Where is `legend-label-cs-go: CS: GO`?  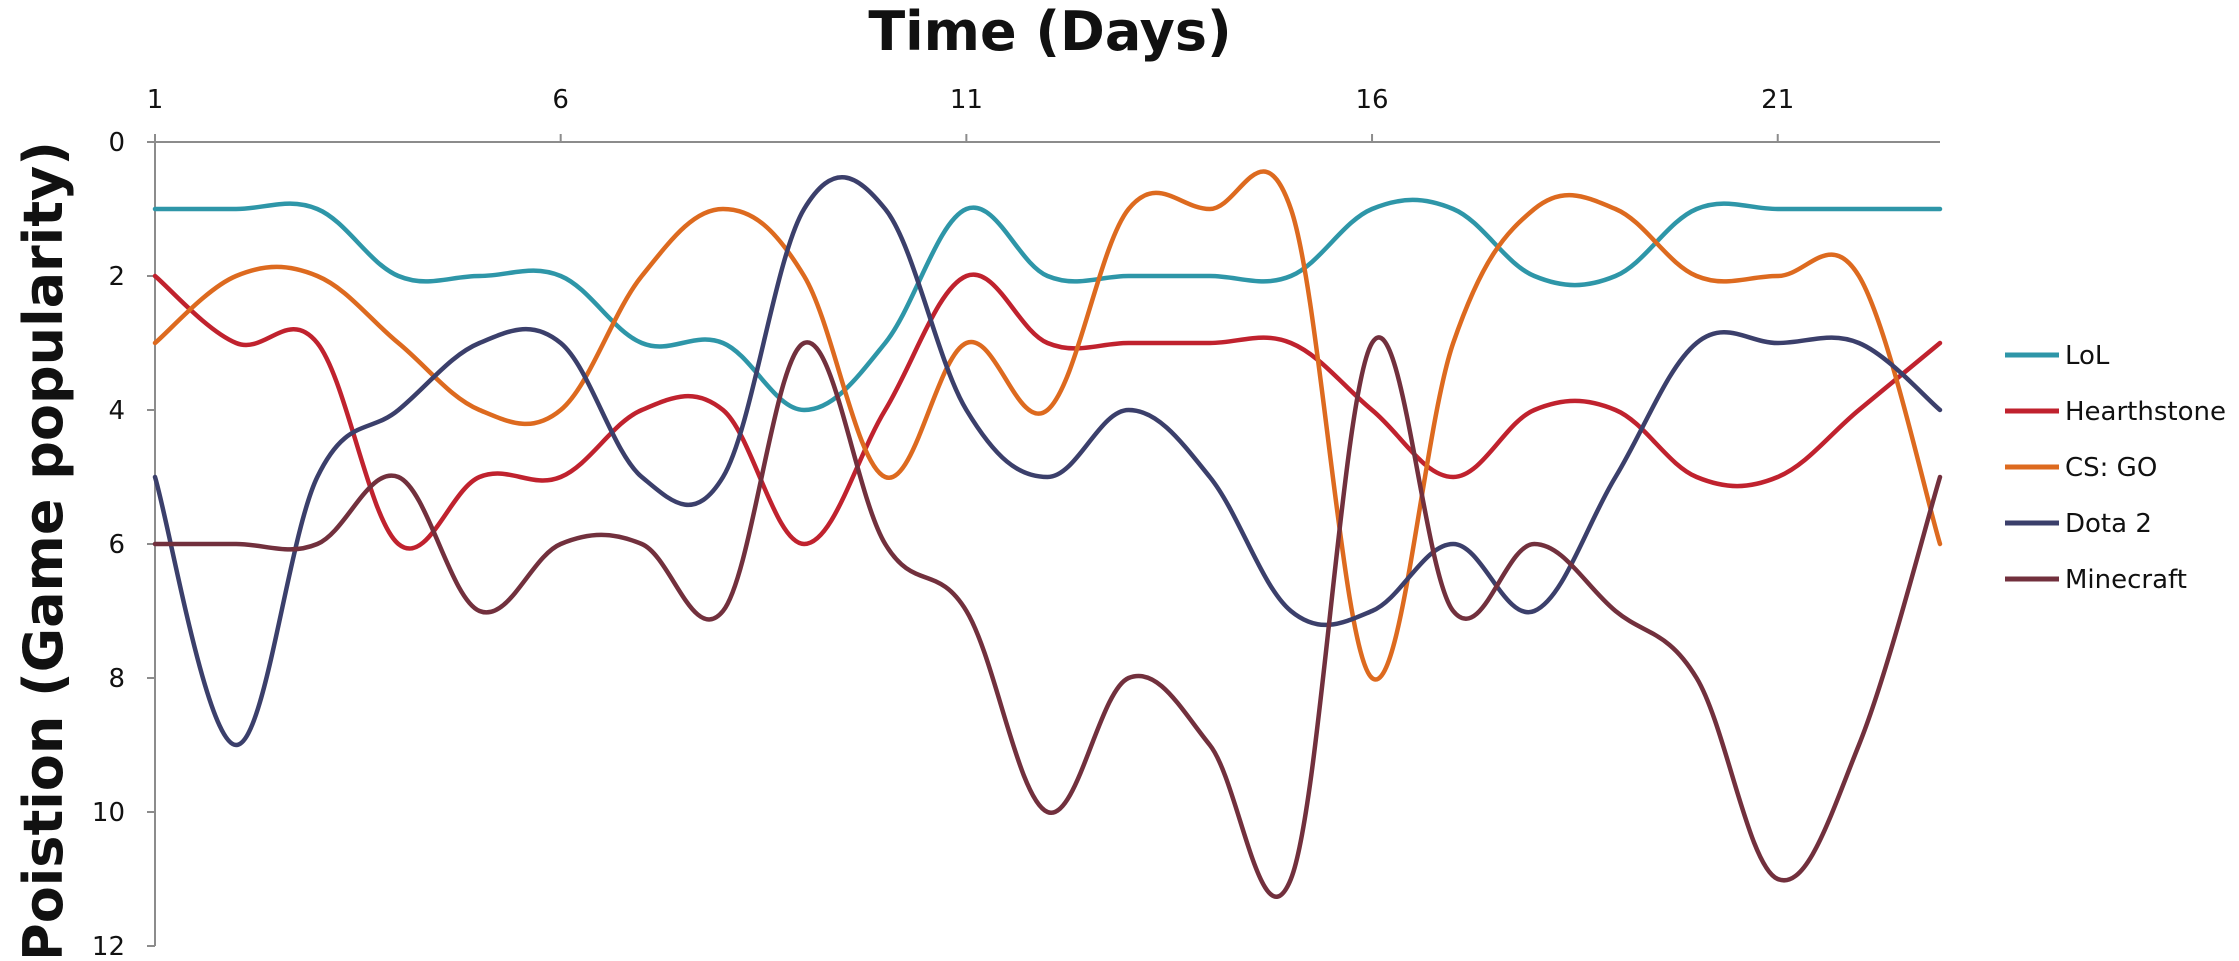
legend-label-cs-go: CS: GO is located at coordinates (2111, 468).